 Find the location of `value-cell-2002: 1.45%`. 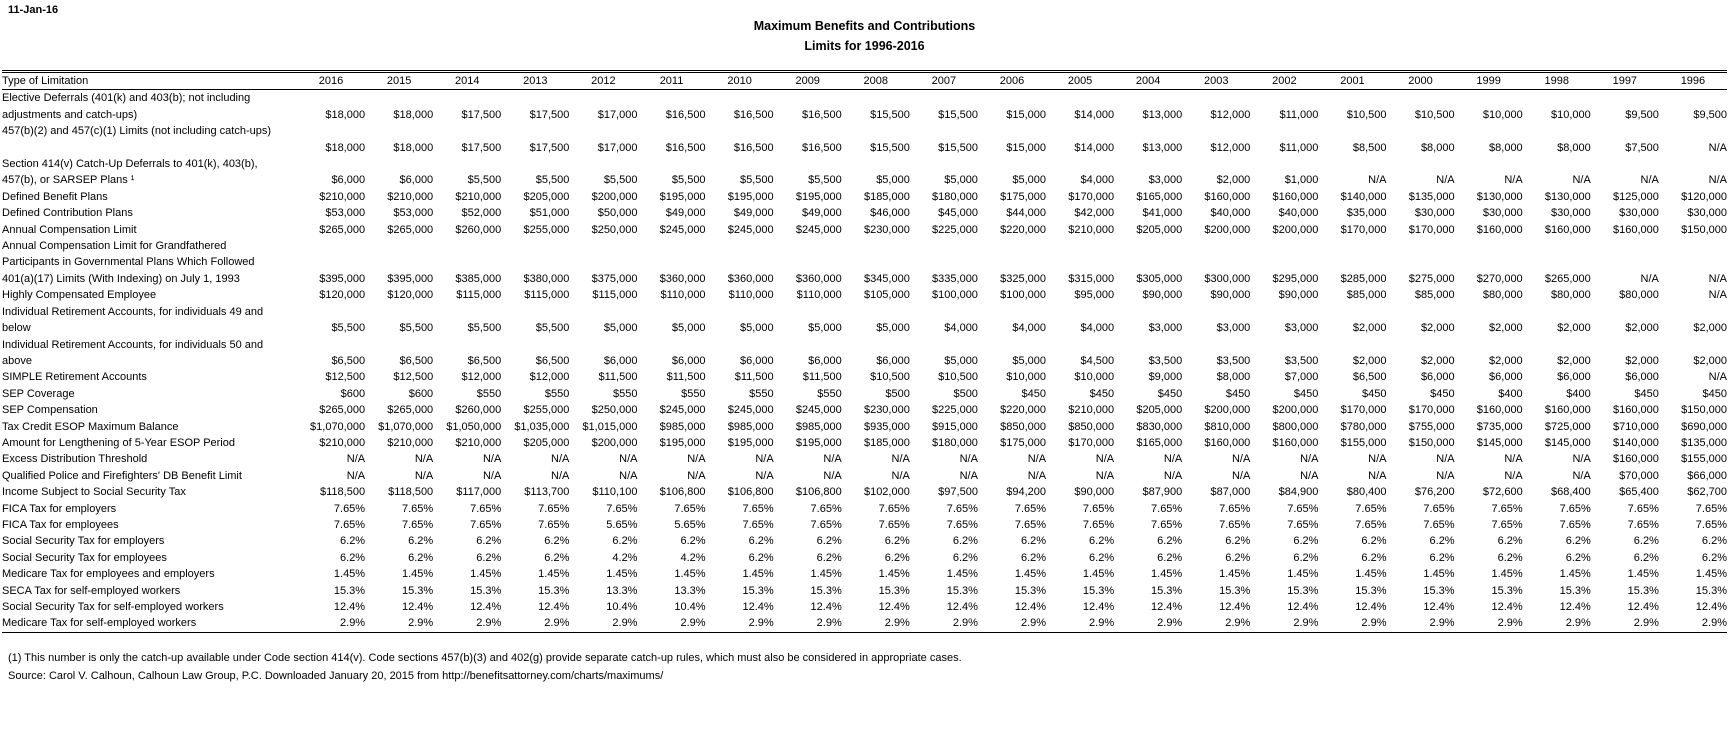

value-cell-2002: 1.45% is located at coordinates (1303, 574).